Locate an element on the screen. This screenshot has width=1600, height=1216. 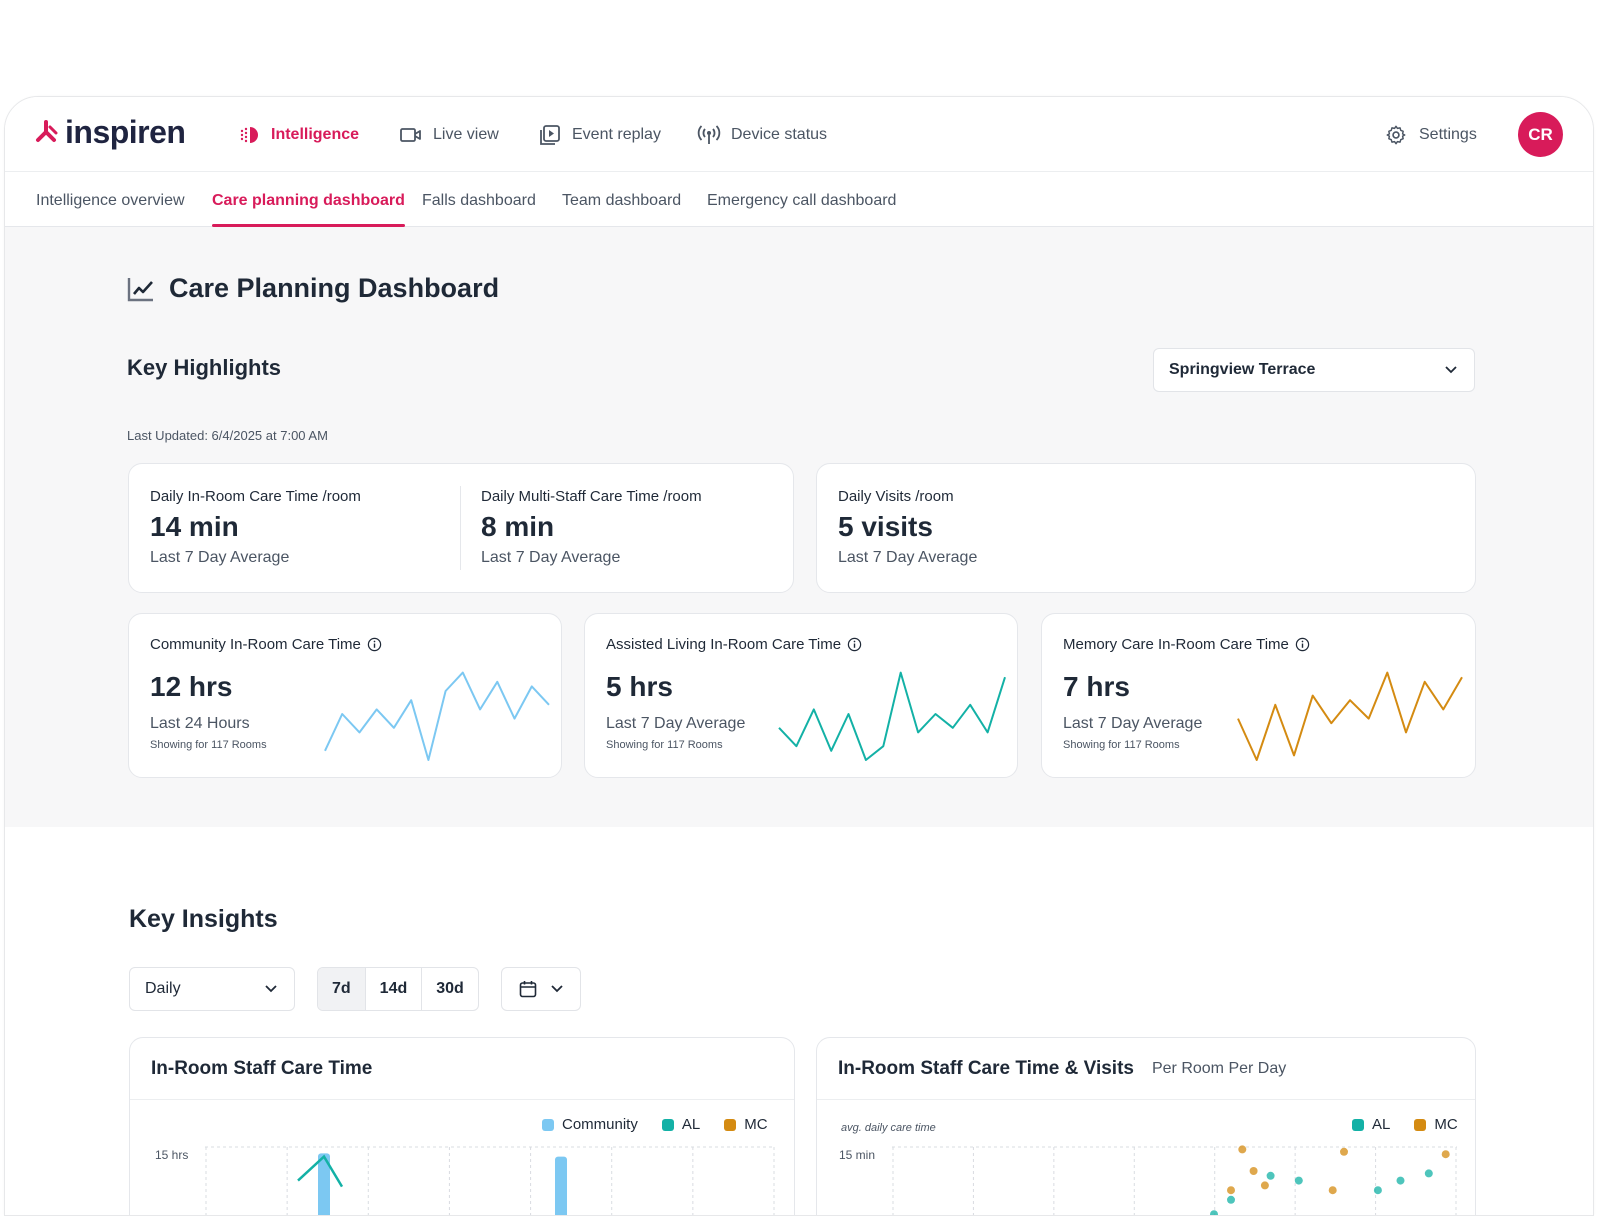
nav-live-view: Live view is located at coordinates (449, 134).